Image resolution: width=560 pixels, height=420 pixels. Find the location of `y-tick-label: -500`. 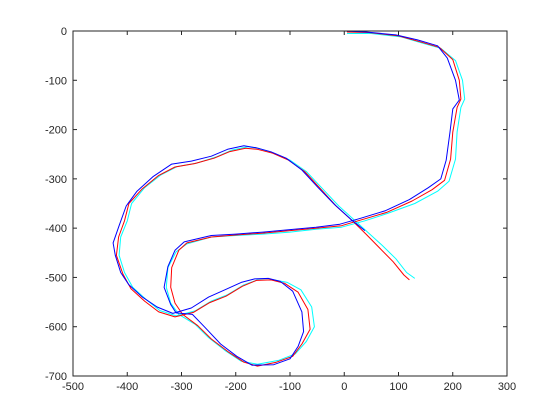

y-tick-label: -500 is located at coordinates (56, 278).